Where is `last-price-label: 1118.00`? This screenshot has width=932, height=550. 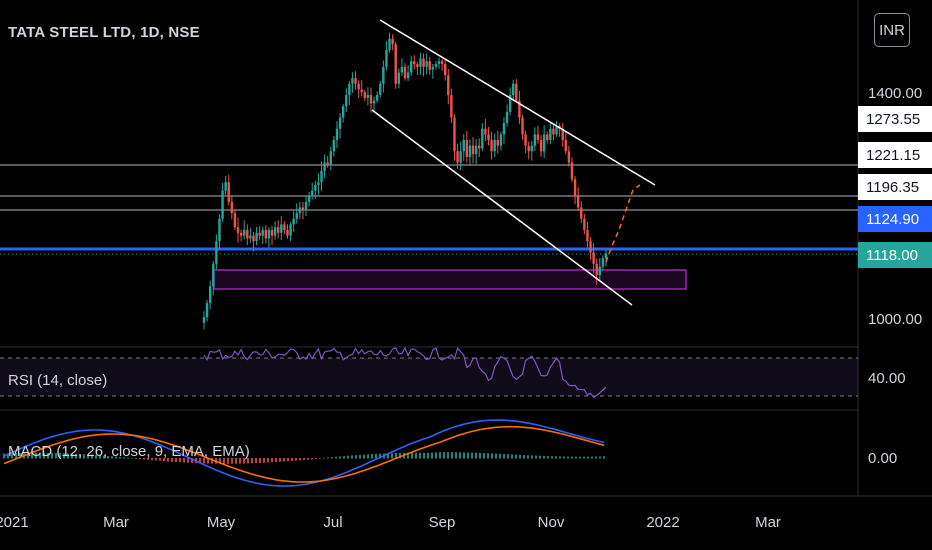 last-price-label: 1118.00 is located at coordinates (895, 255).